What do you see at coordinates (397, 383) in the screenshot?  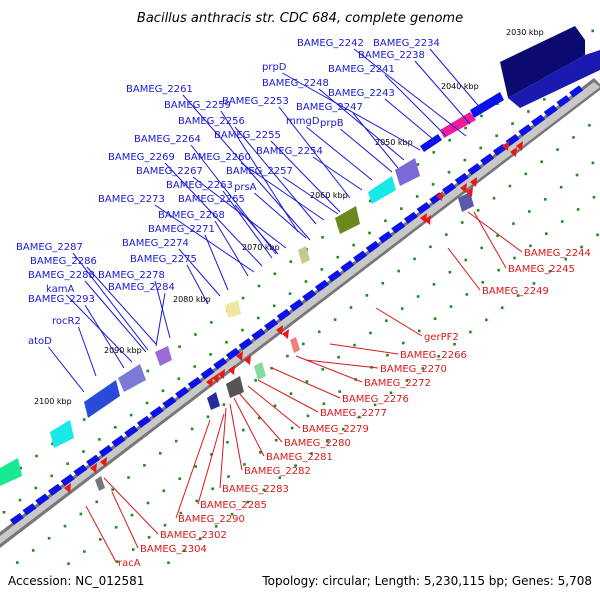 I see `gene-label-minus: BAMEG_2272` at bounding box center [397, 383].